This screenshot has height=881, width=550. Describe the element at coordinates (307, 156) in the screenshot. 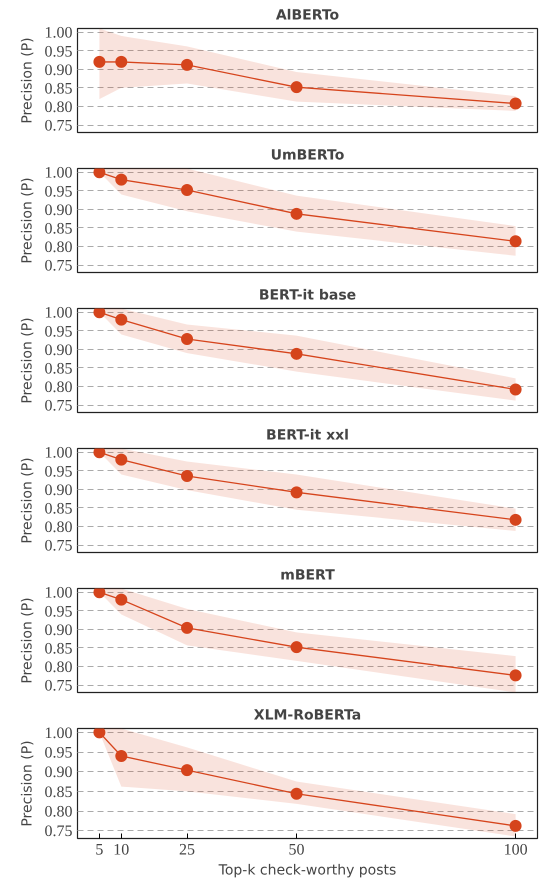

I see `chart-title: UmBERTo` at that location.